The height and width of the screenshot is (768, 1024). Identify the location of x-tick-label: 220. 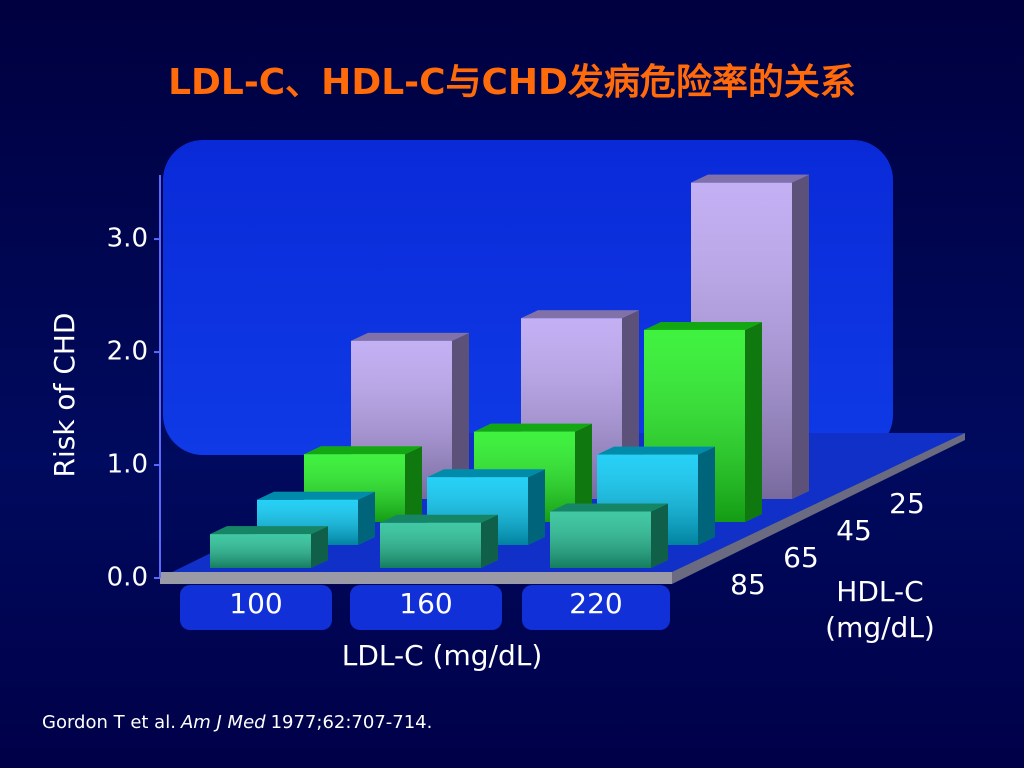
(595, 603).